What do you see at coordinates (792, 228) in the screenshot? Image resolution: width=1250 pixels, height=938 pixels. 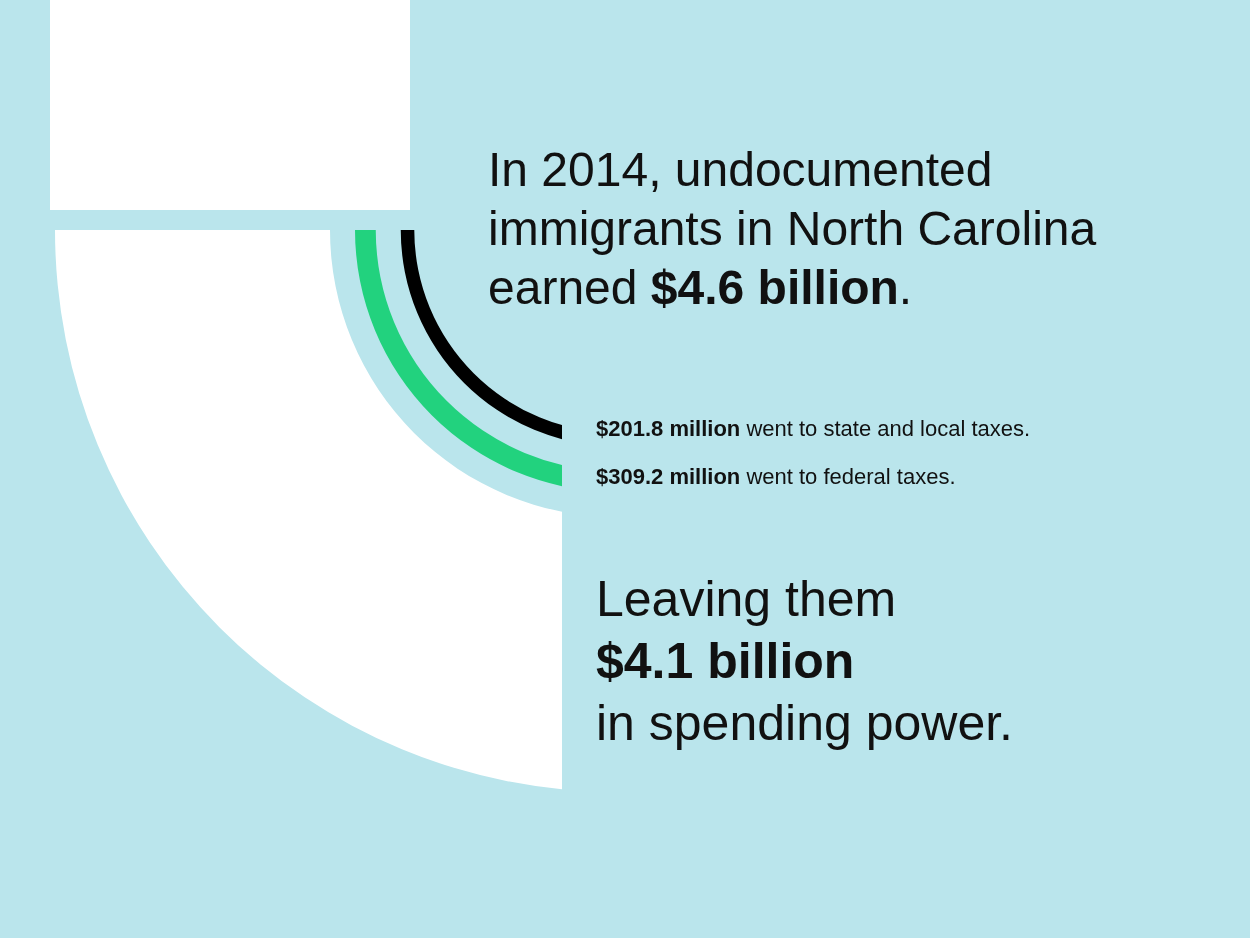 I see `text: In 2014, undocumented immigrants in North Carolina earned $4.6 billion.` at bounding box center [792, 228].